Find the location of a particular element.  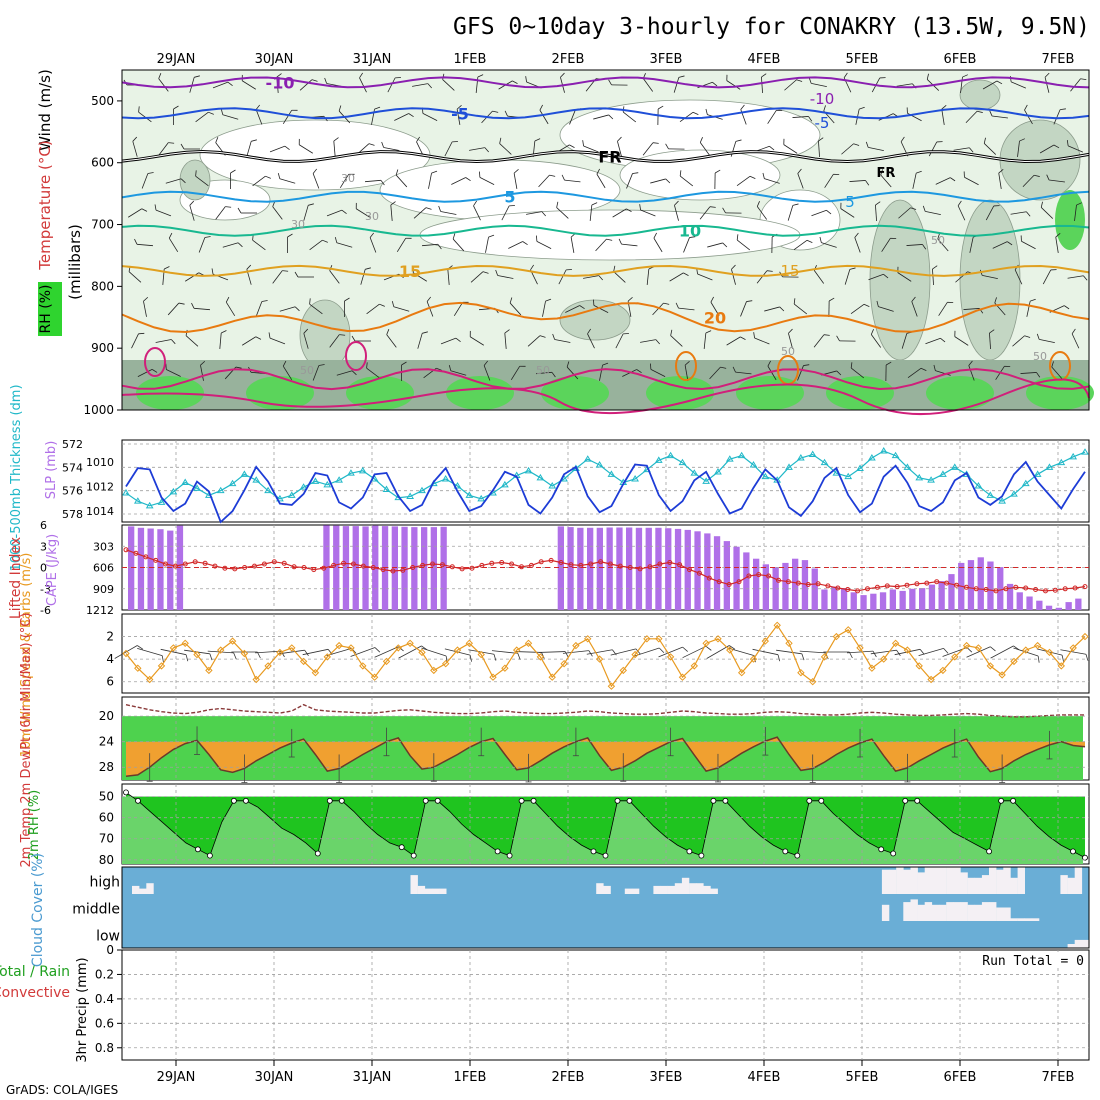

cloud-row-label: middle is located at coordinates (96, 909).